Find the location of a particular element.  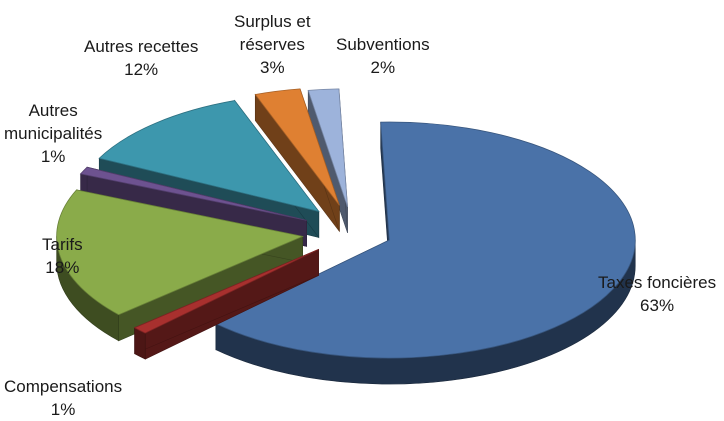

label-autres-municipalites-line1: Autres is located at coordinates (53, 110).